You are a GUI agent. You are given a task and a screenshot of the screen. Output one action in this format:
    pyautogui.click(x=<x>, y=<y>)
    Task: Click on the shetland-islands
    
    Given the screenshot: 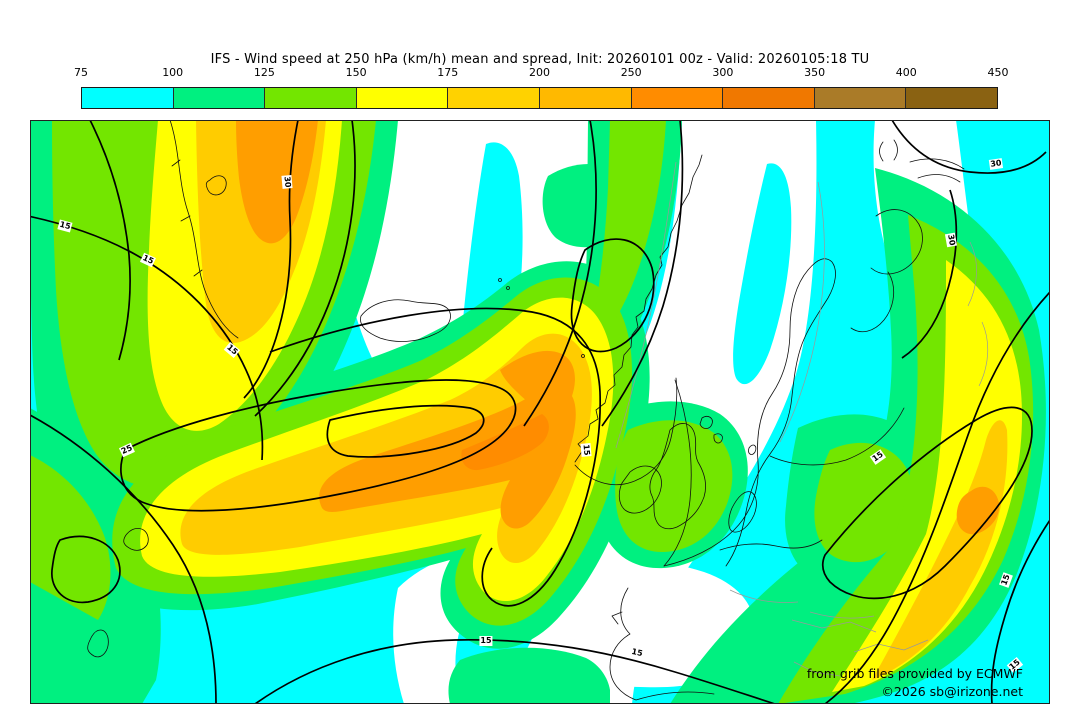 What is the action you would take?
    pyautogui.click(x=583, y=356)
    